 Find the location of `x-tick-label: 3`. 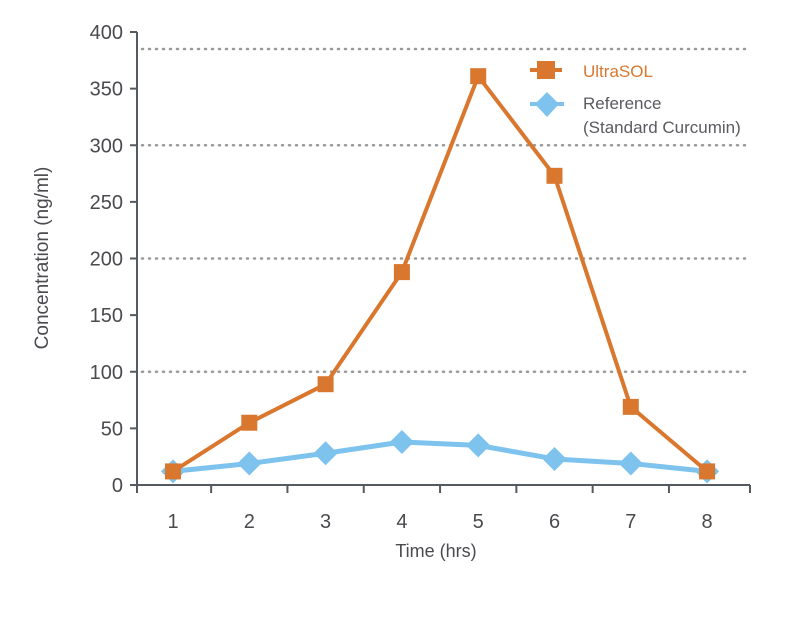

x-tick-label: 3 is located at coordinates (325, 522).